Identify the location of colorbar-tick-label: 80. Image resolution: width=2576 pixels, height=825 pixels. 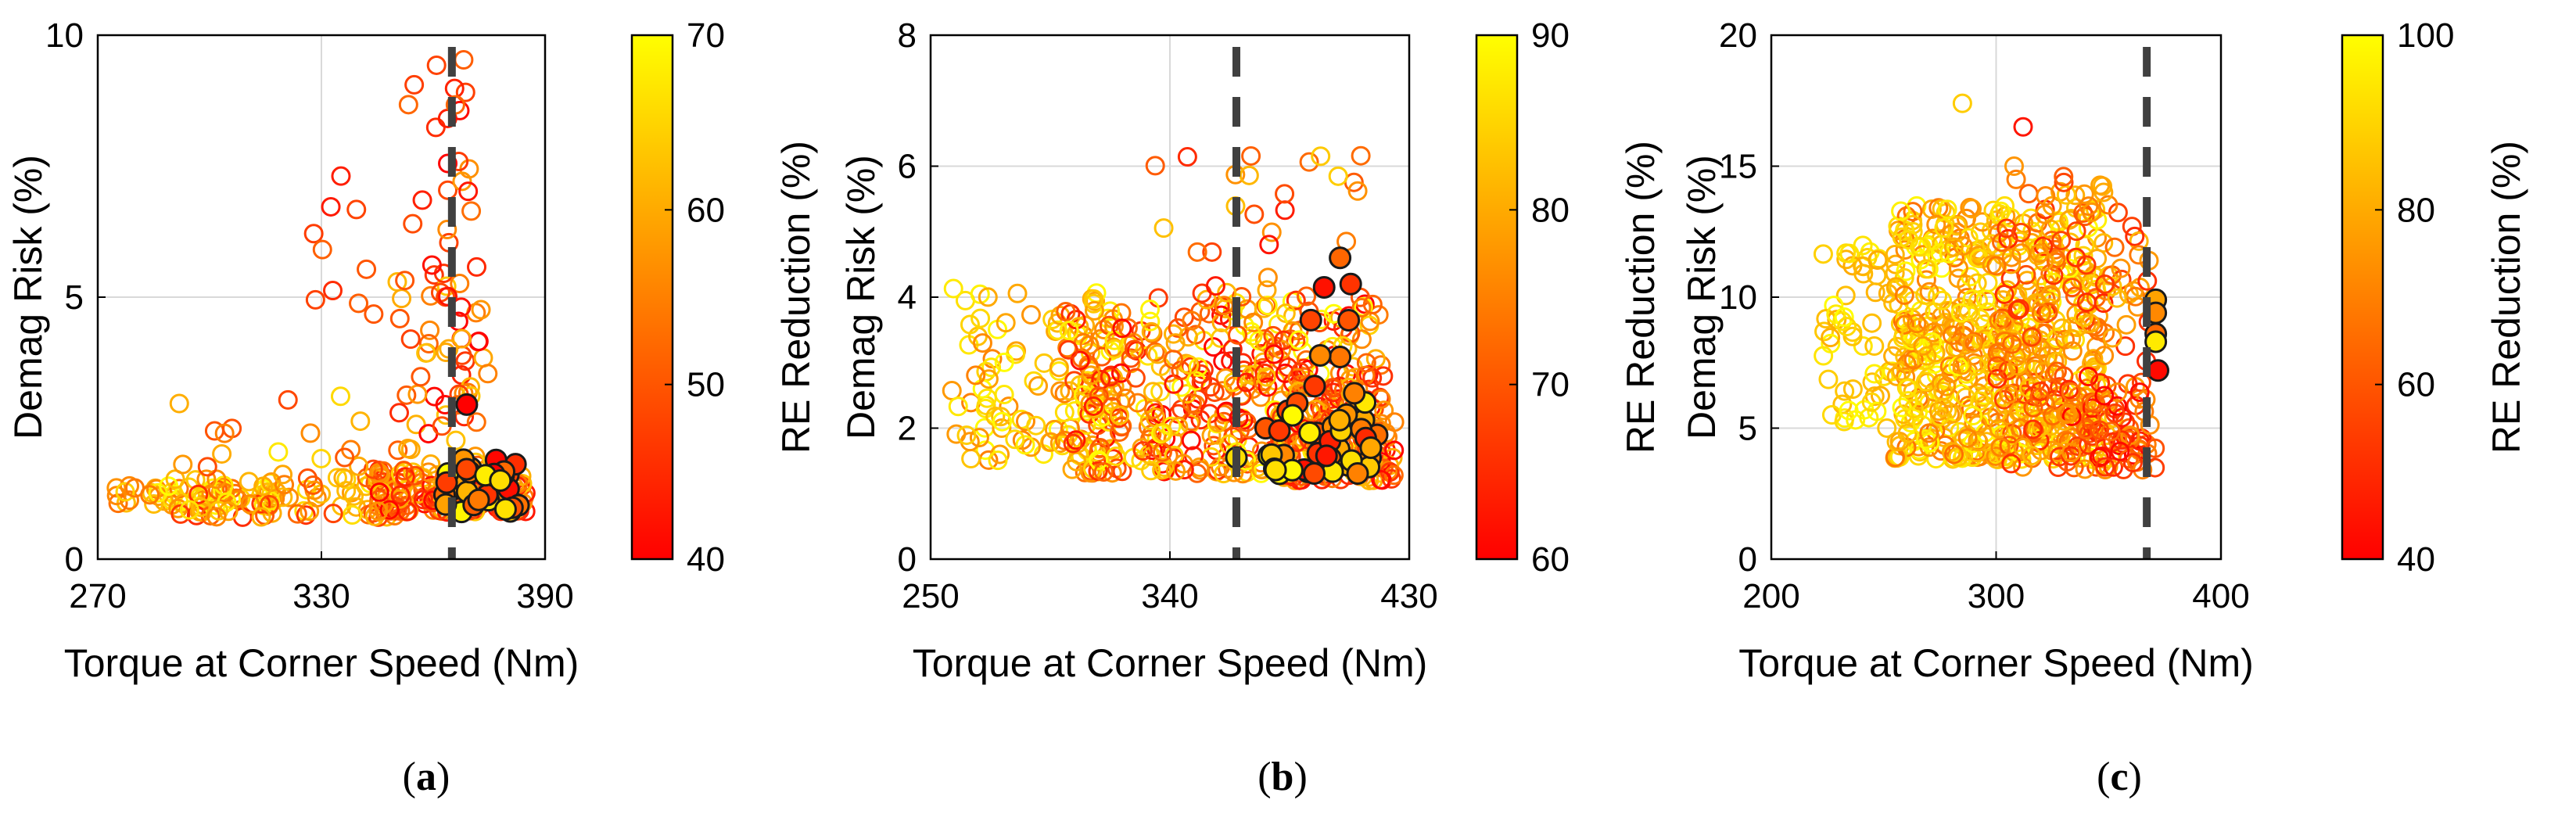
(2416, 210).